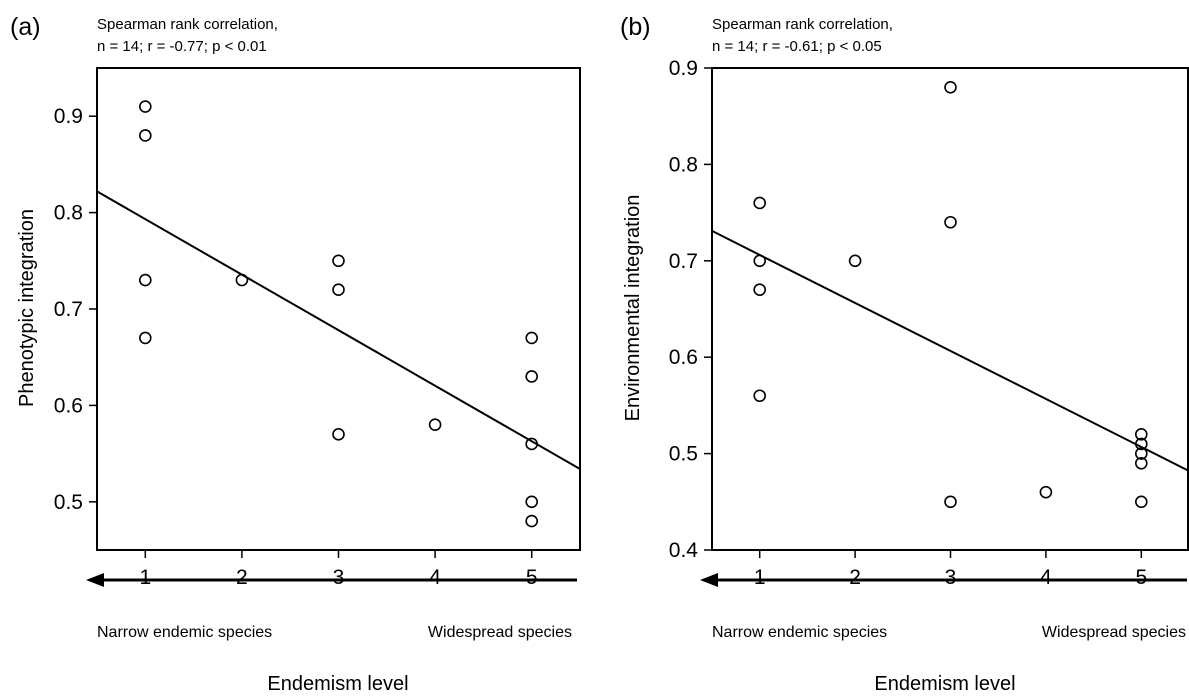  I want to click on y-tick-label: 0.4, so click(684, 550).